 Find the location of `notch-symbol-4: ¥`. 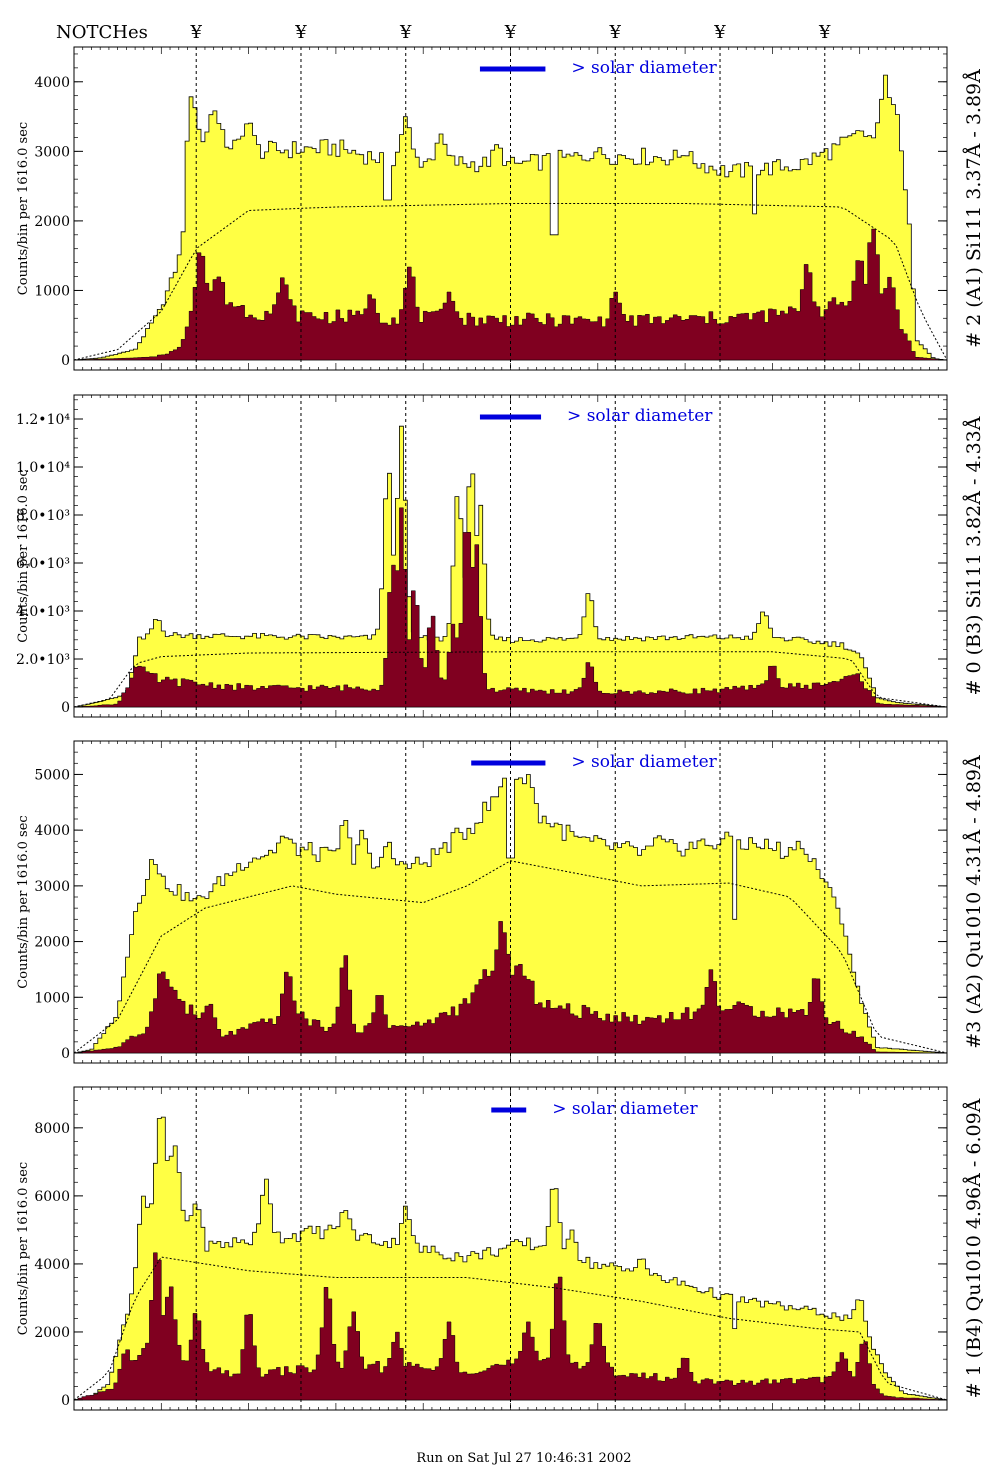

notch-symbol-4: ¥ is located at coordinates (510, 32).